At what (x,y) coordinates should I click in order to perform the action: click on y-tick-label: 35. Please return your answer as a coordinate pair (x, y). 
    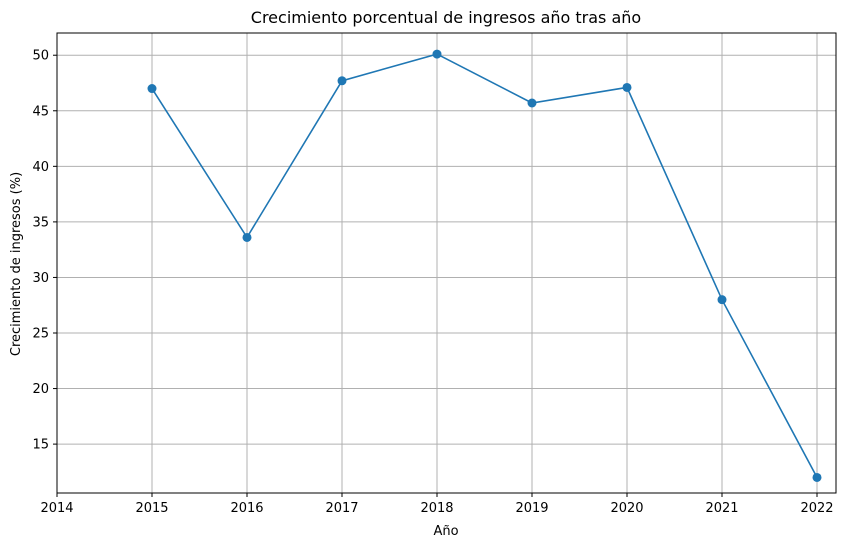
    Looking at the image, I should click on (40, 222).